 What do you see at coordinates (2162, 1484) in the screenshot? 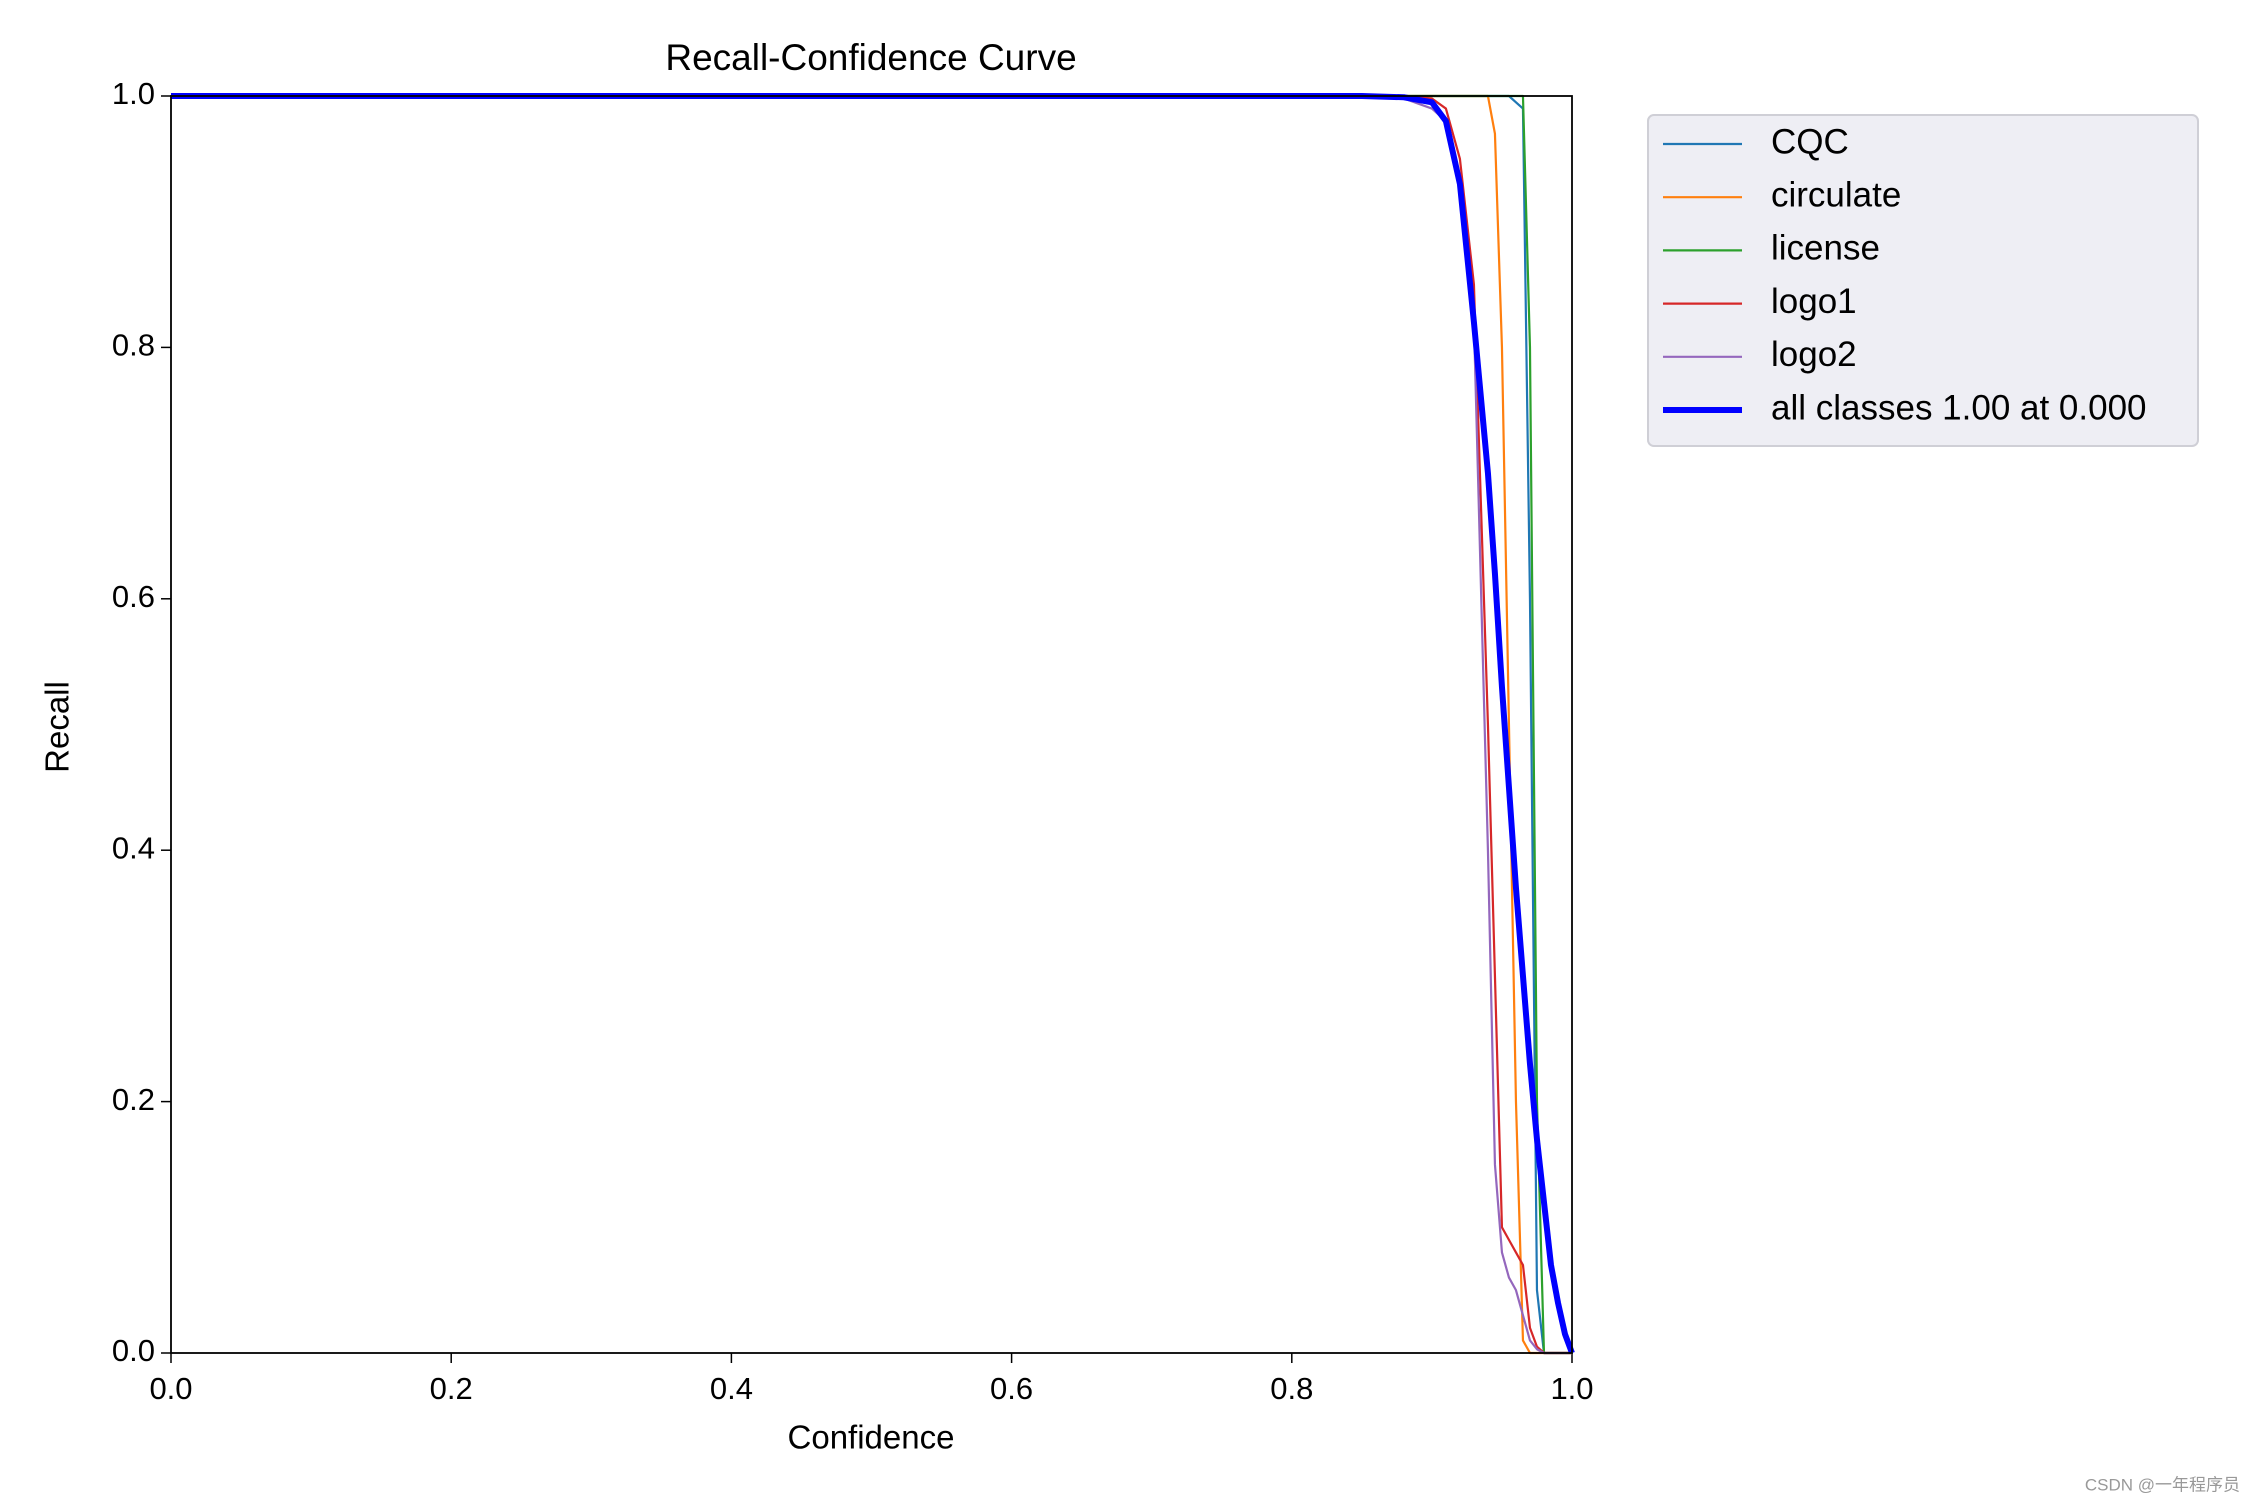
I see `watermark: CSDN @一年程序员` at bounding box center [2162, 1484].